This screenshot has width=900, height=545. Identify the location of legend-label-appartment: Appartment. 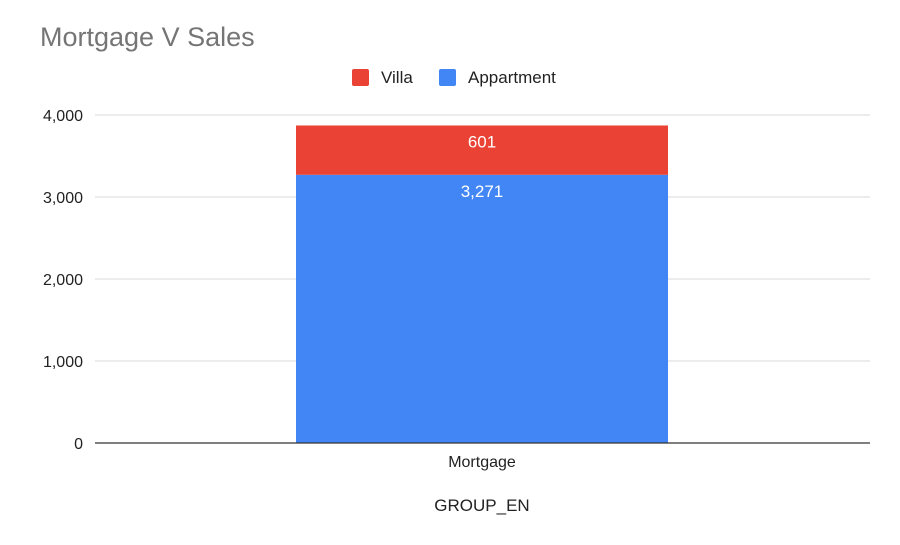
(512, 77).